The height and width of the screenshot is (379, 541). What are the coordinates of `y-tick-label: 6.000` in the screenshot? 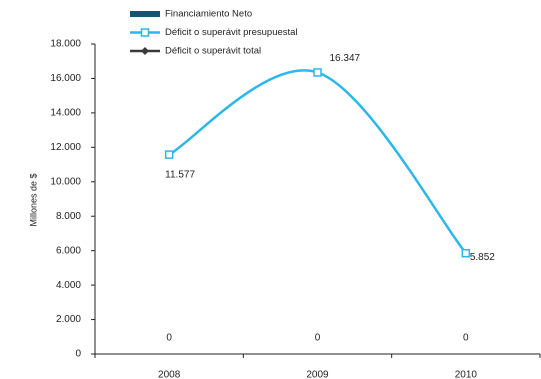 It's located at (68, 250).